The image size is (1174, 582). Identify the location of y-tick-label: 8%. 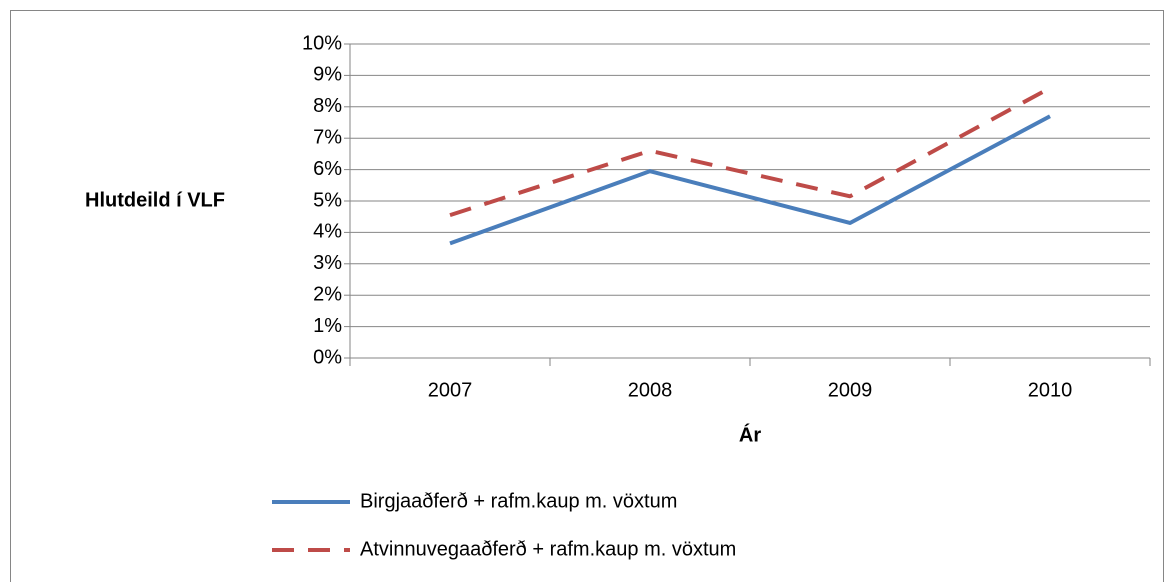
(327, 106).